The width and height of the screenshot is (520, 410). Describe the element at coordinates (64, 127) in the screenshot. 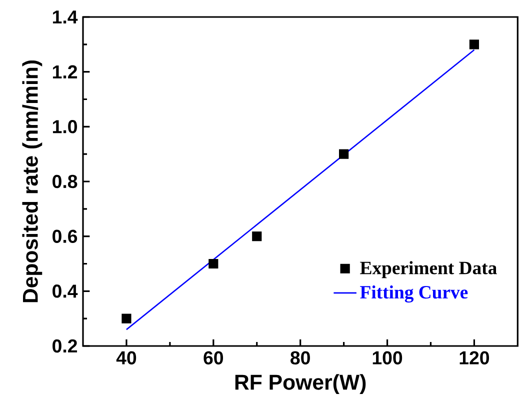

I see `y-tick-label: 1.0` at that location.